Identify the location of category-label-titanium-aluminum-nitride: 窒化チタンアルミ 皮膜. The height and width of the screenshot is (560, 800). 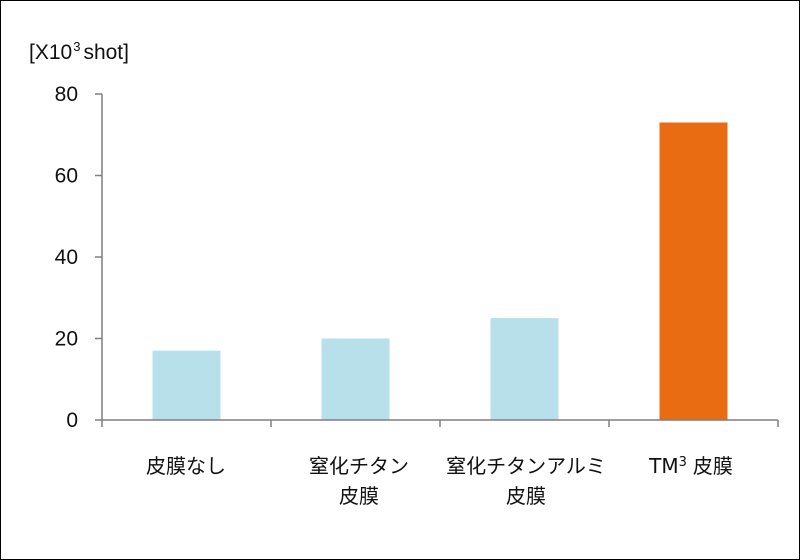
(526, 481).